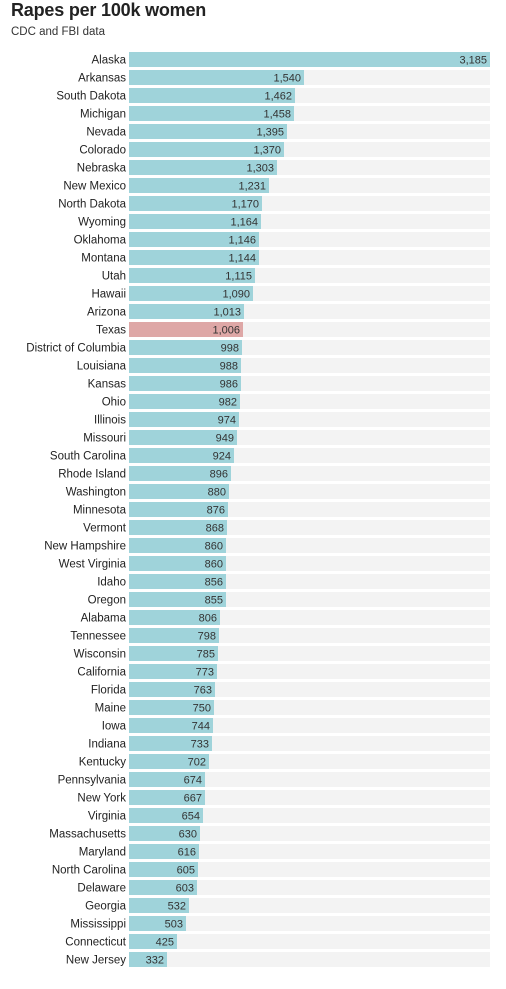 The height and width of the screenshot is (989, 506). What do you see at coordinates (92, 781) in the screenshot?
I see `category-label: Pennsylvania` at bounding box center [92, 781].